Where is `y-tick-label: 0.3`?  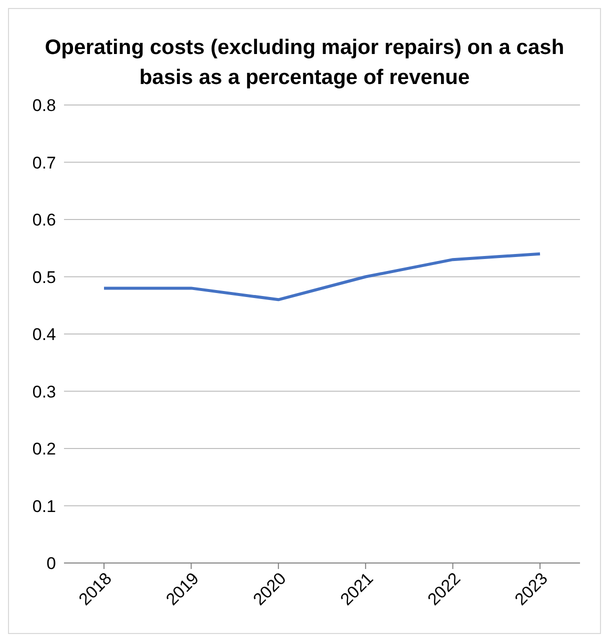 y-tick-label: 0.3 is located at coordinates (44, 392).